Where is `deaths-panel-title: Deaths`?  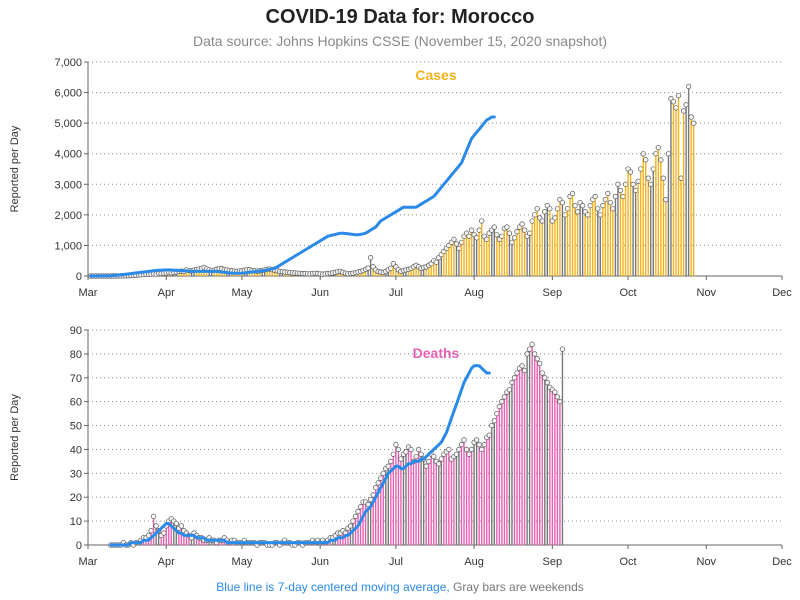 deaths-panel-title: Deaths is located at coordinates (436, 353).